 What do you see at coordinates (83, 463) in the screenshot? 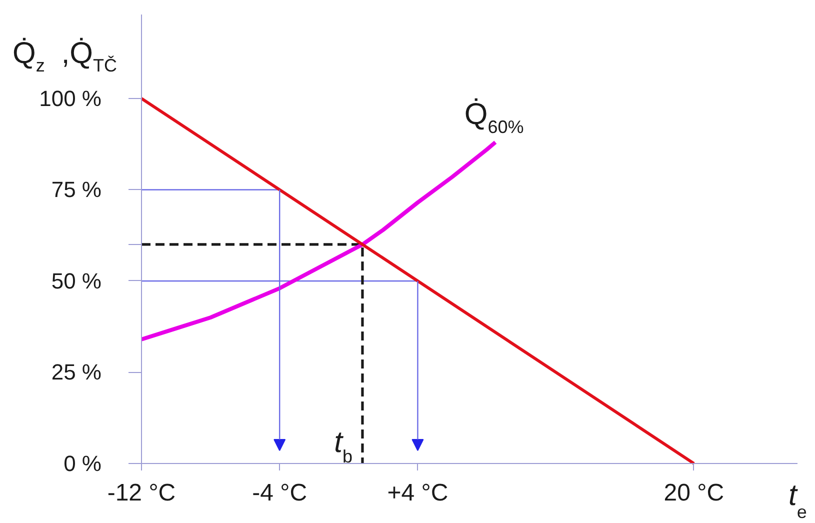
I see `y-tick-label: 0 %` at bounding box center [83, 463].